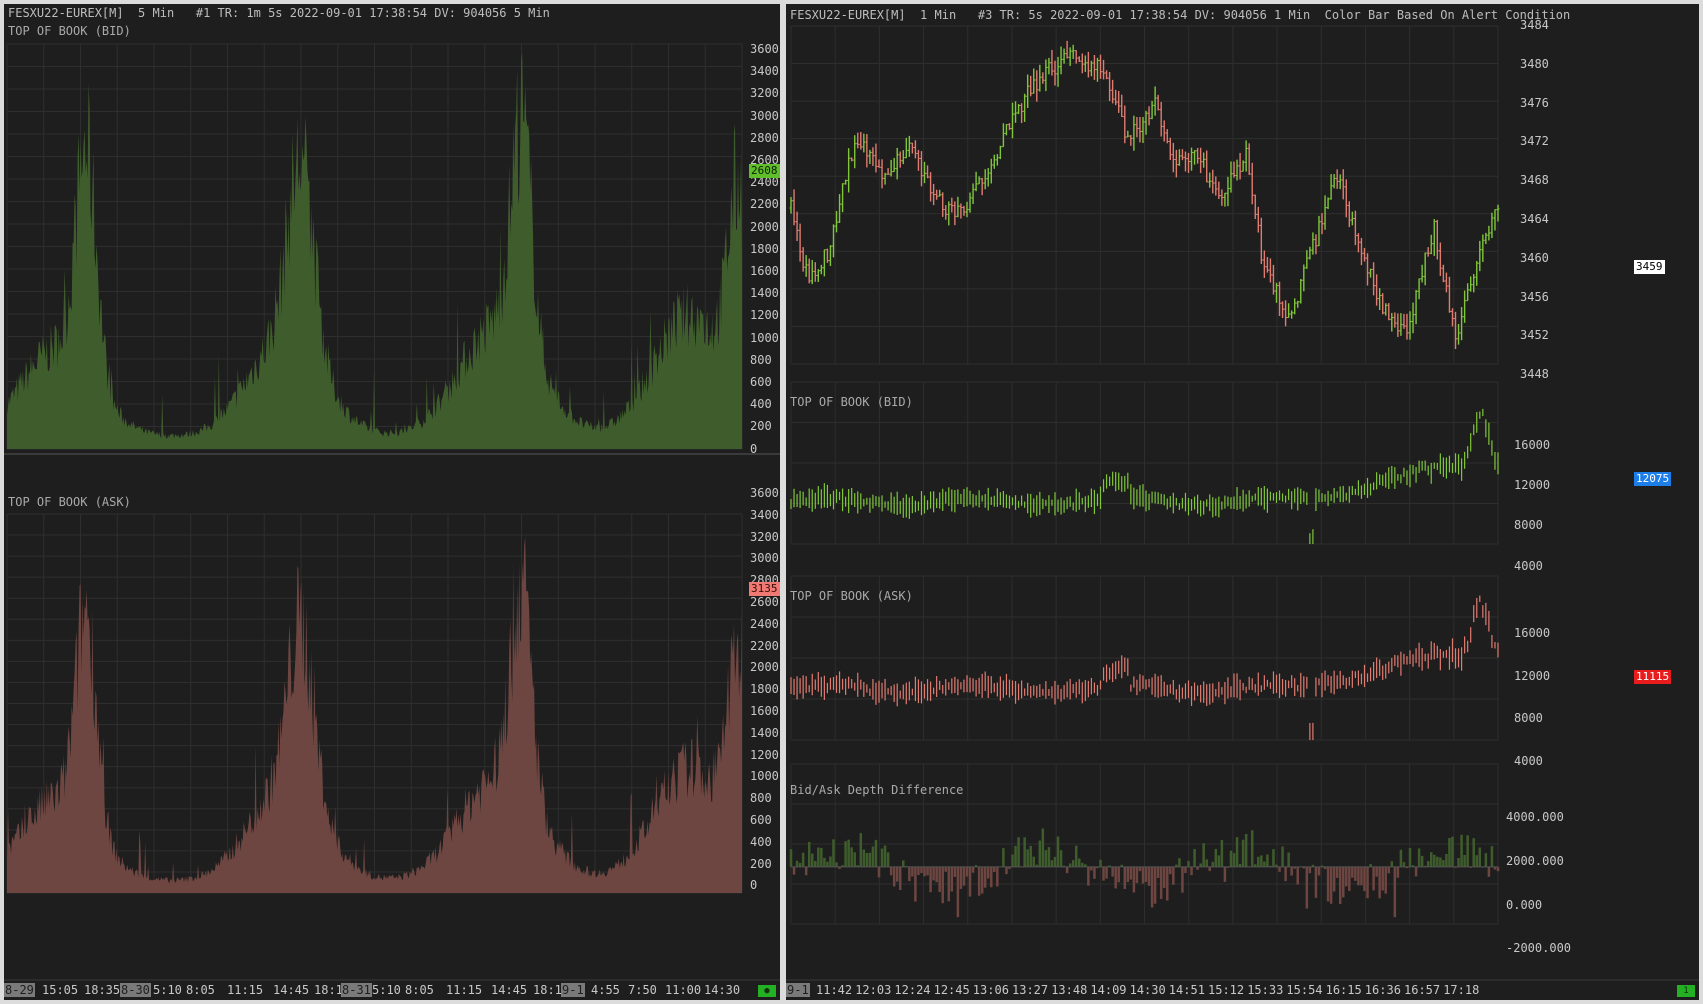 Image resolution: width=1703 pixels, height=1004 pixels. What do you see at coordinates (761, 820) in the screenshot?
I see `axis-tick-label: 600` at bounding box center [761, 820].